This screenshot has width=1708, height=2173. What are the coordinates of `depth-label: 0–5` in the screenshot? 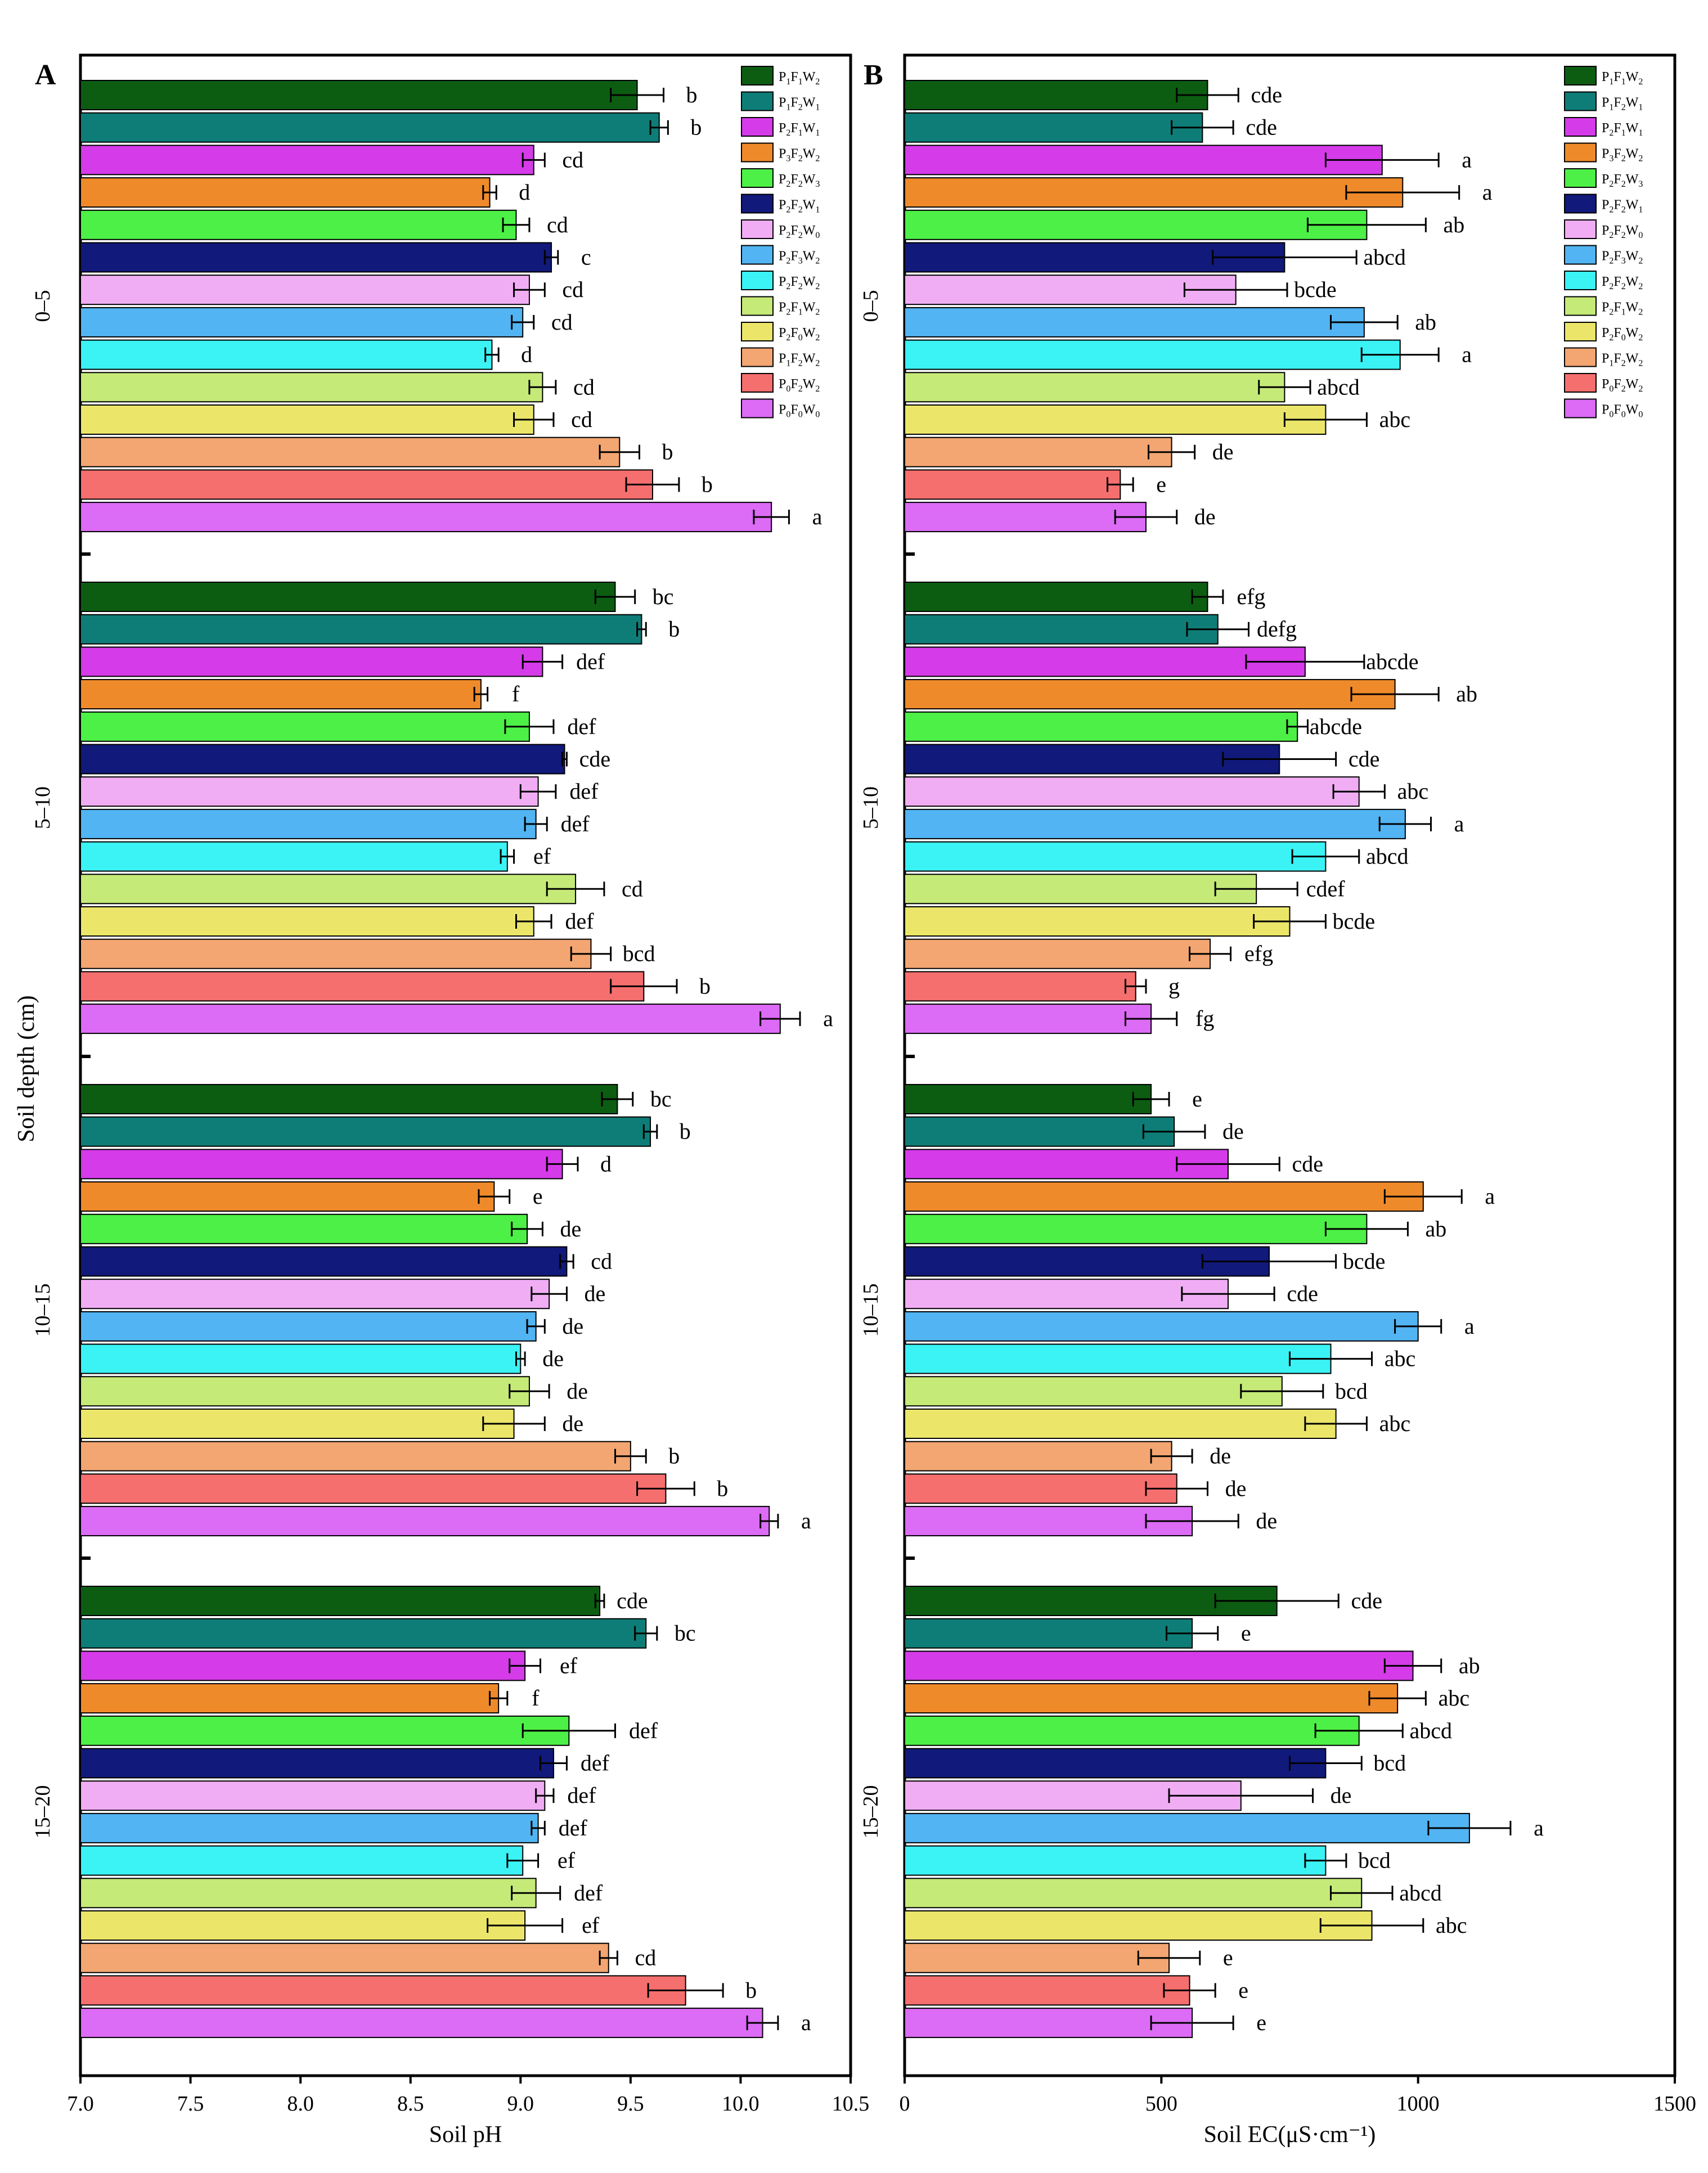 It's located at (871, 306).